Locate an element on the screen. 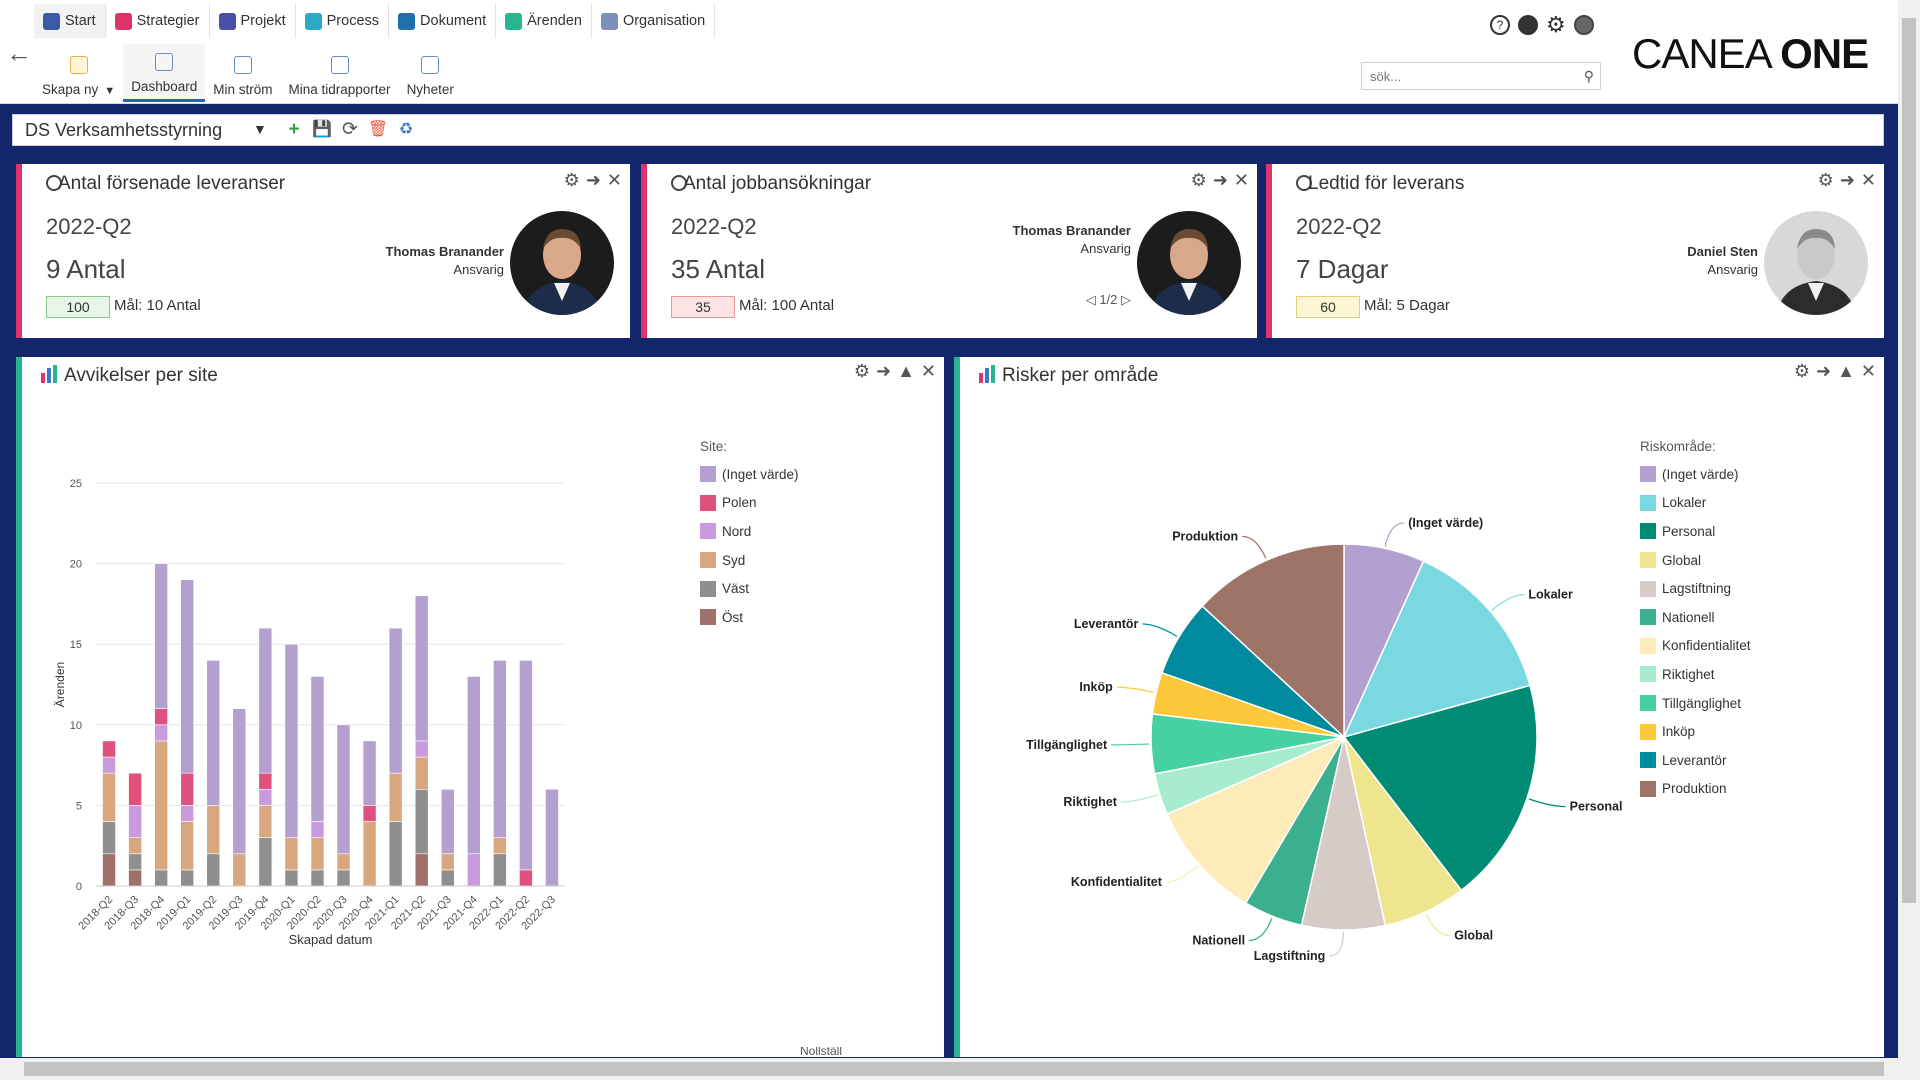 This screenshot has width=1920, height=1080. delete-icon: 🗑 is located at coordinates (378, 129).